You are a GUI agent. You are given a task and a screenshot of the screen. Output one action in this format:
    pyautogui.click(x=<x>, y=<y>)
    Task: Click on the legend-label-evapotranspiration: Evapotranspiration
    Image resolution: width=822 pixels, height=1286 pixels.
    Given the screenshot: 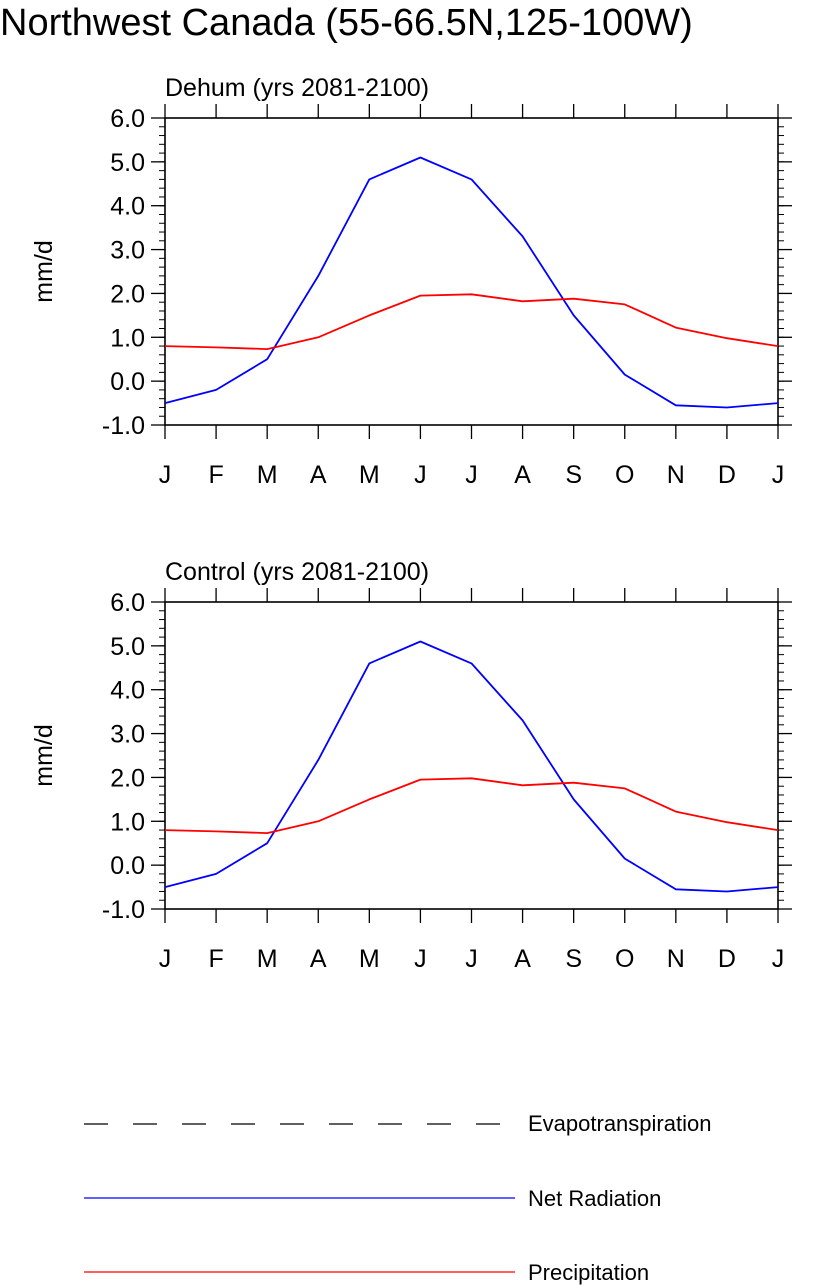 What is the action you would take?
    pyautogui.click(x=619, y=1123)
    